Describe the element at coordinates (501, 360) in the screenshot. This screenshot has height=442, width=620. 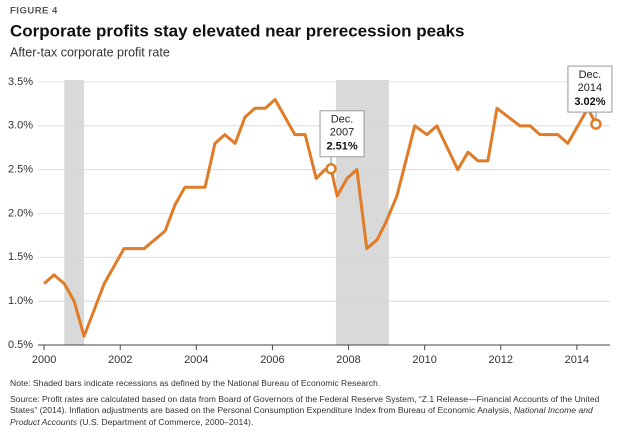
I see `x-tick-label: 2012` at that location.